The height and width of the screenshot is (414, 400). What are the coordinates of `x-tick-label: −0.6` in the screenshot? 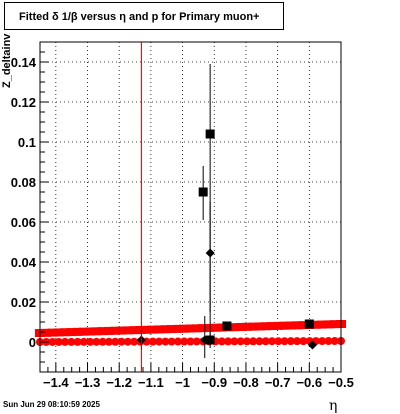 It's located at (309, 382).